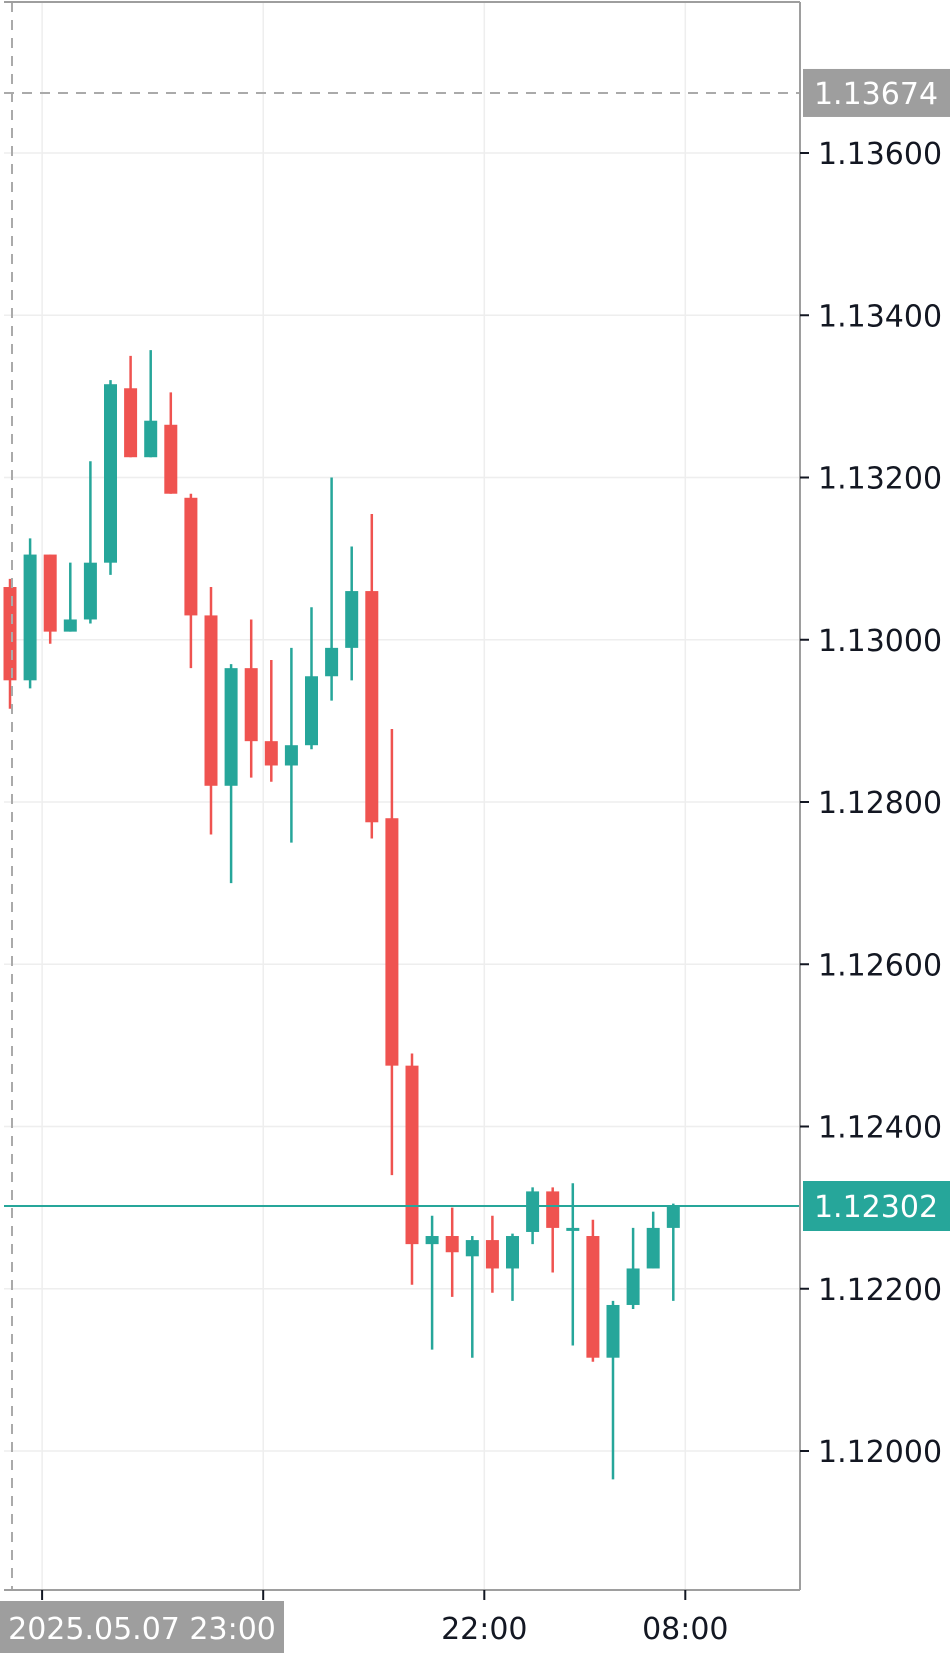 The image size is (952, 1653). What do you see at coordinates (880, 154) in the screenshot?
I see `price-tick-label: 1.13600` at bounding box center [880, 154].